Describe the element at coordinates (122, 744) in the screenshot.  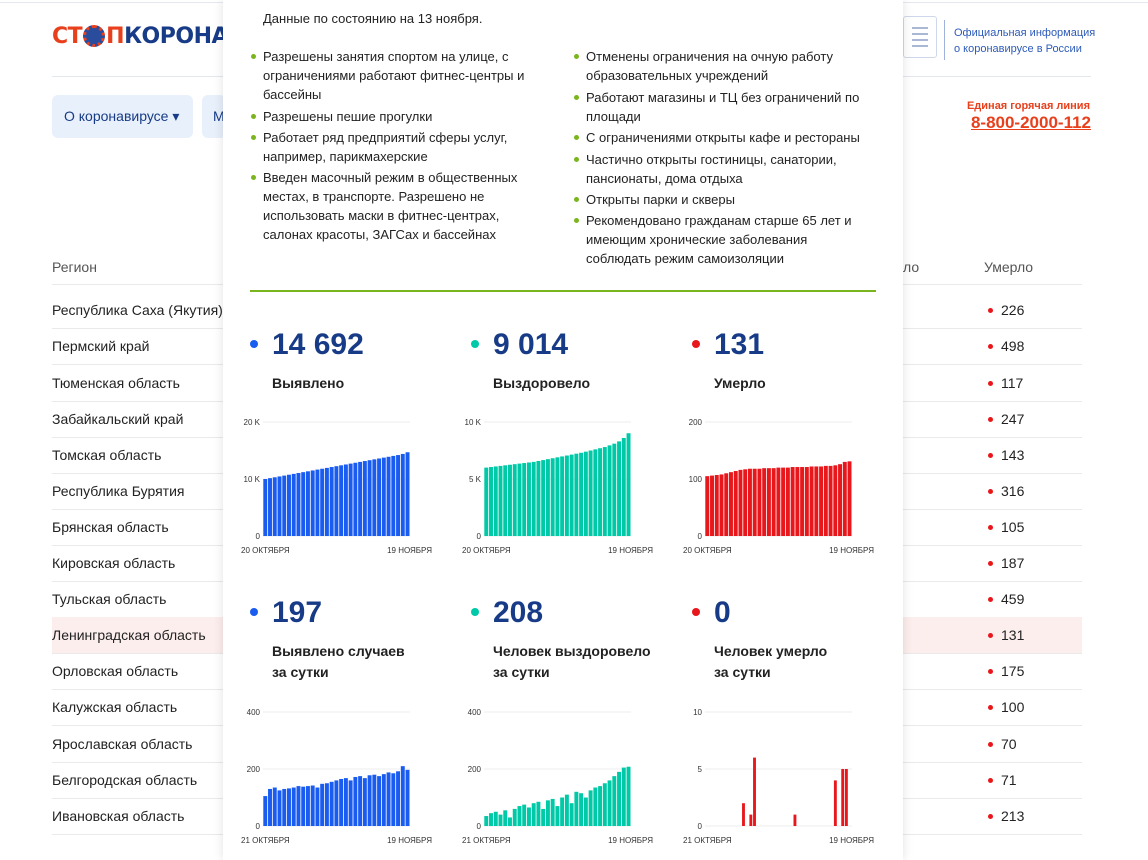
I see `region-name: Ярославская область` at that location.